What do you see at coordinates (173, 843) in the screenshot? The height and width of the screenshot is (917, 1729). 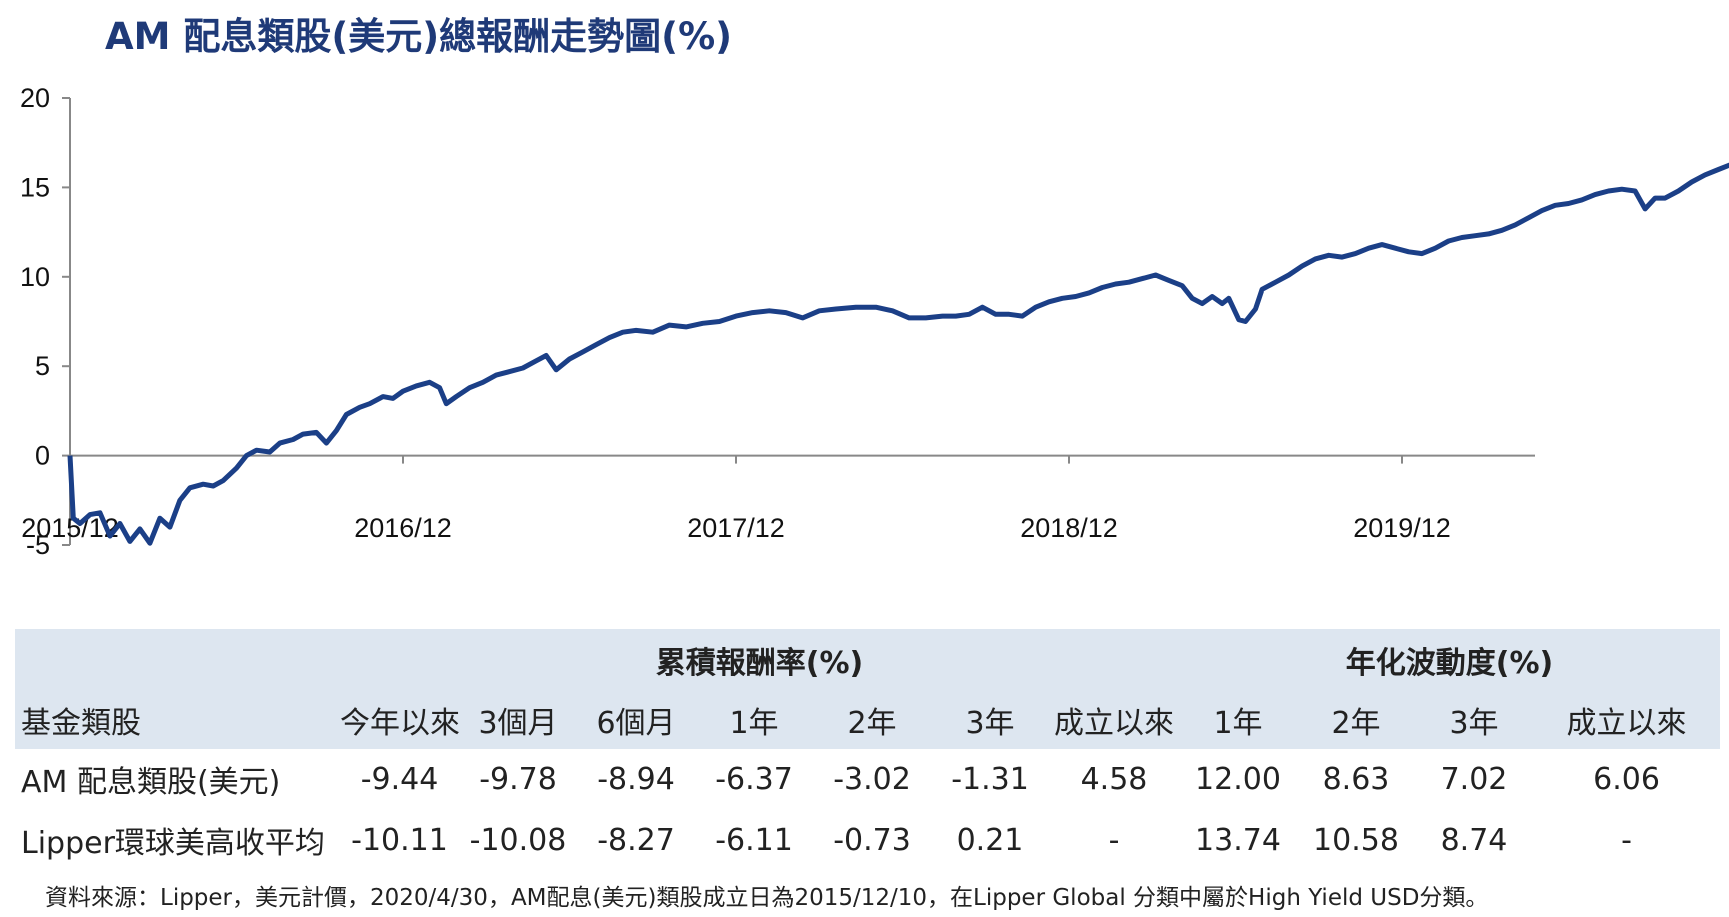 I see `row-fund-name: Lipper環球美高收平均` at bounding box center [173, 843].